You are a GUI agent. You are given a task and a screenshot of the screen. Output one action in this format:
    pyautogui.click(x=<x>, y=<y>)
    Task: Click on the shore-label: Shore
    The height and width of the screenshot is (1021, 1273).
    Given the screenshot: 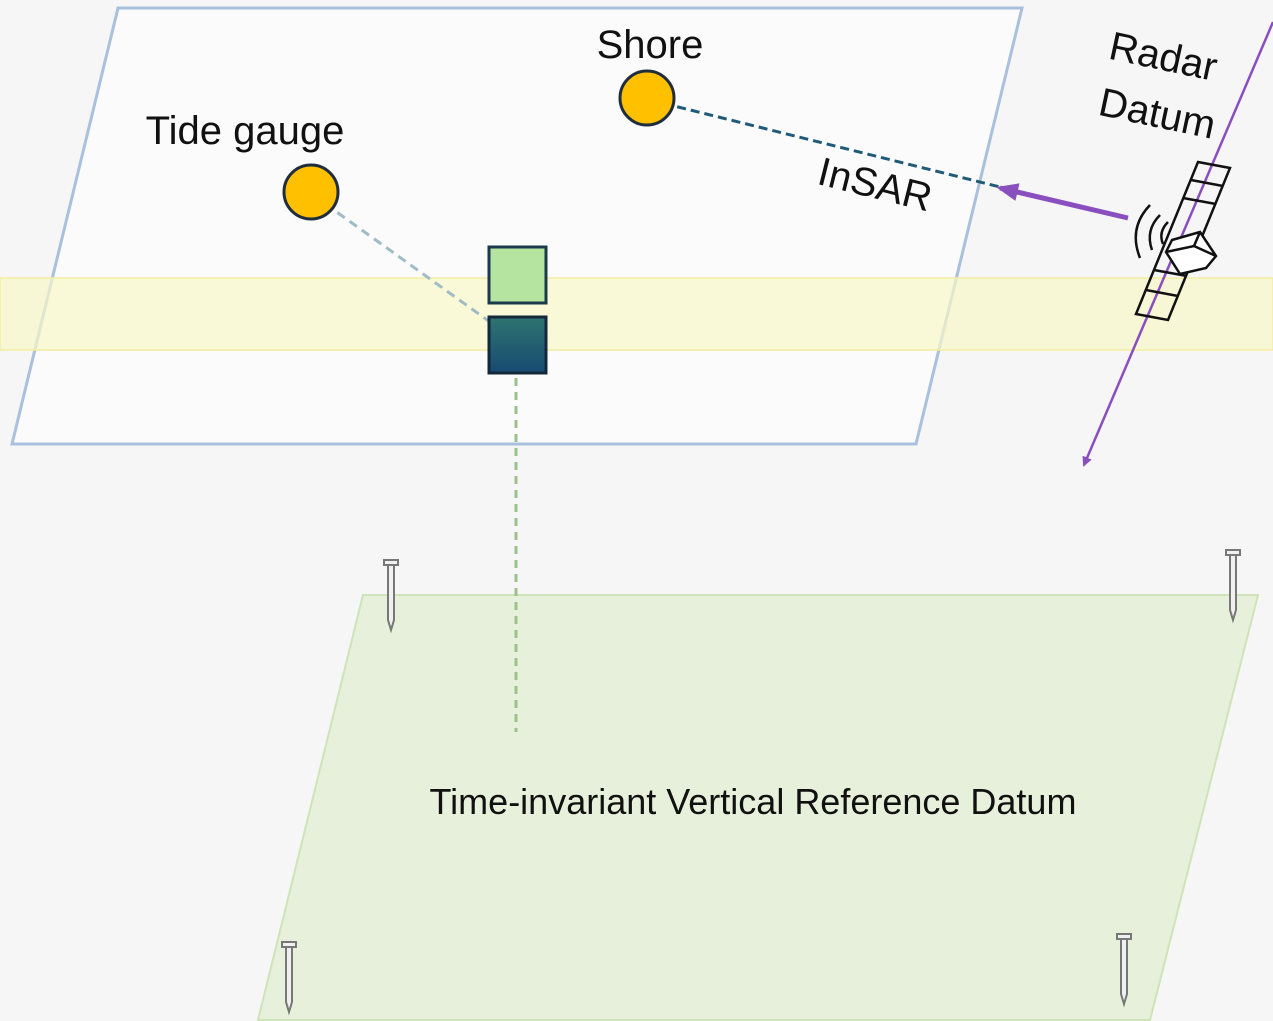 What is the action you would take?
    pyautogui.click(x=650, y=45)
    